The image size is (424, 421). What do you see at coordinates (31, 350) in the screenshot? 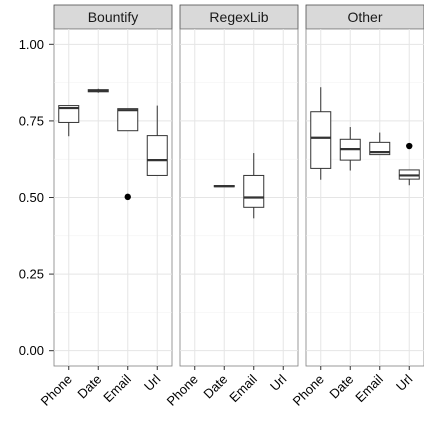
I see `y-tick-label: 0.00` at bounding box center [31, 350].